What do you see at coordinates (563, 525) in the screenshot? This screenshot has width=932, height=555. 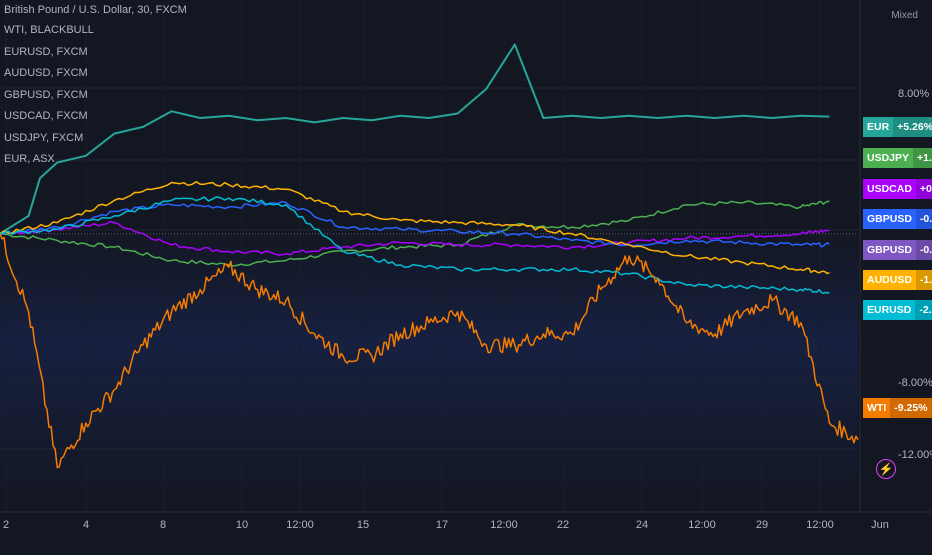 I see `x-tick-label: 22` at bounding box center [563, 525].